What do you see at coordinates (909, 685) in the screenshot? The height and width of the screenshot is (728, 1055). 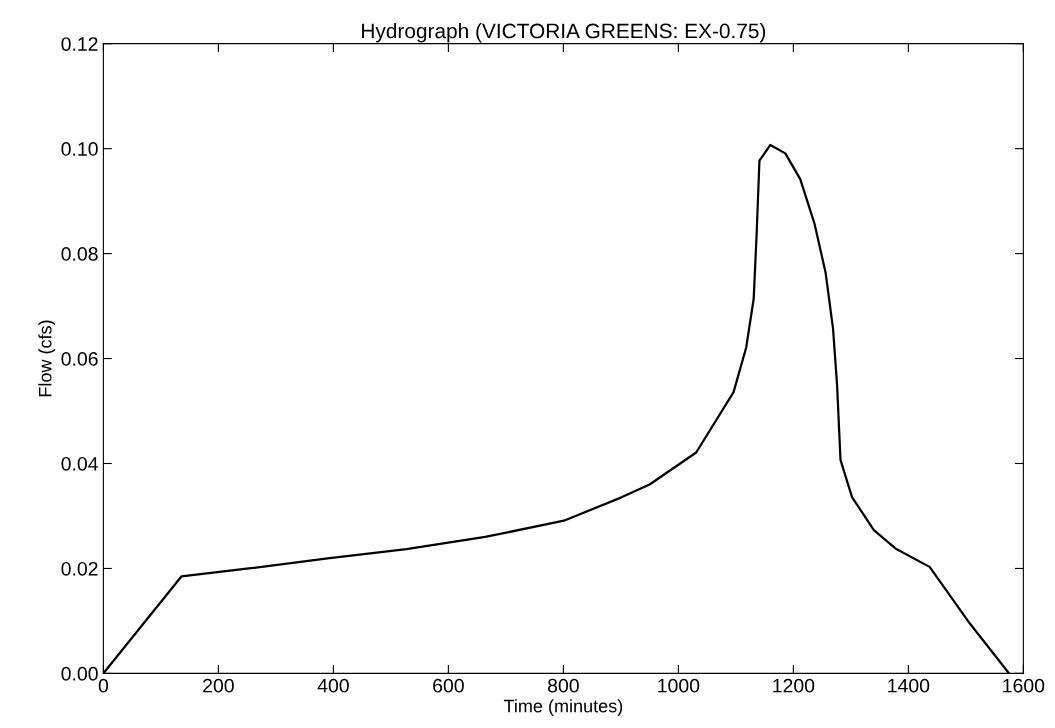 I see `x-tick-label: 1400` at bounding box center [909, 685].